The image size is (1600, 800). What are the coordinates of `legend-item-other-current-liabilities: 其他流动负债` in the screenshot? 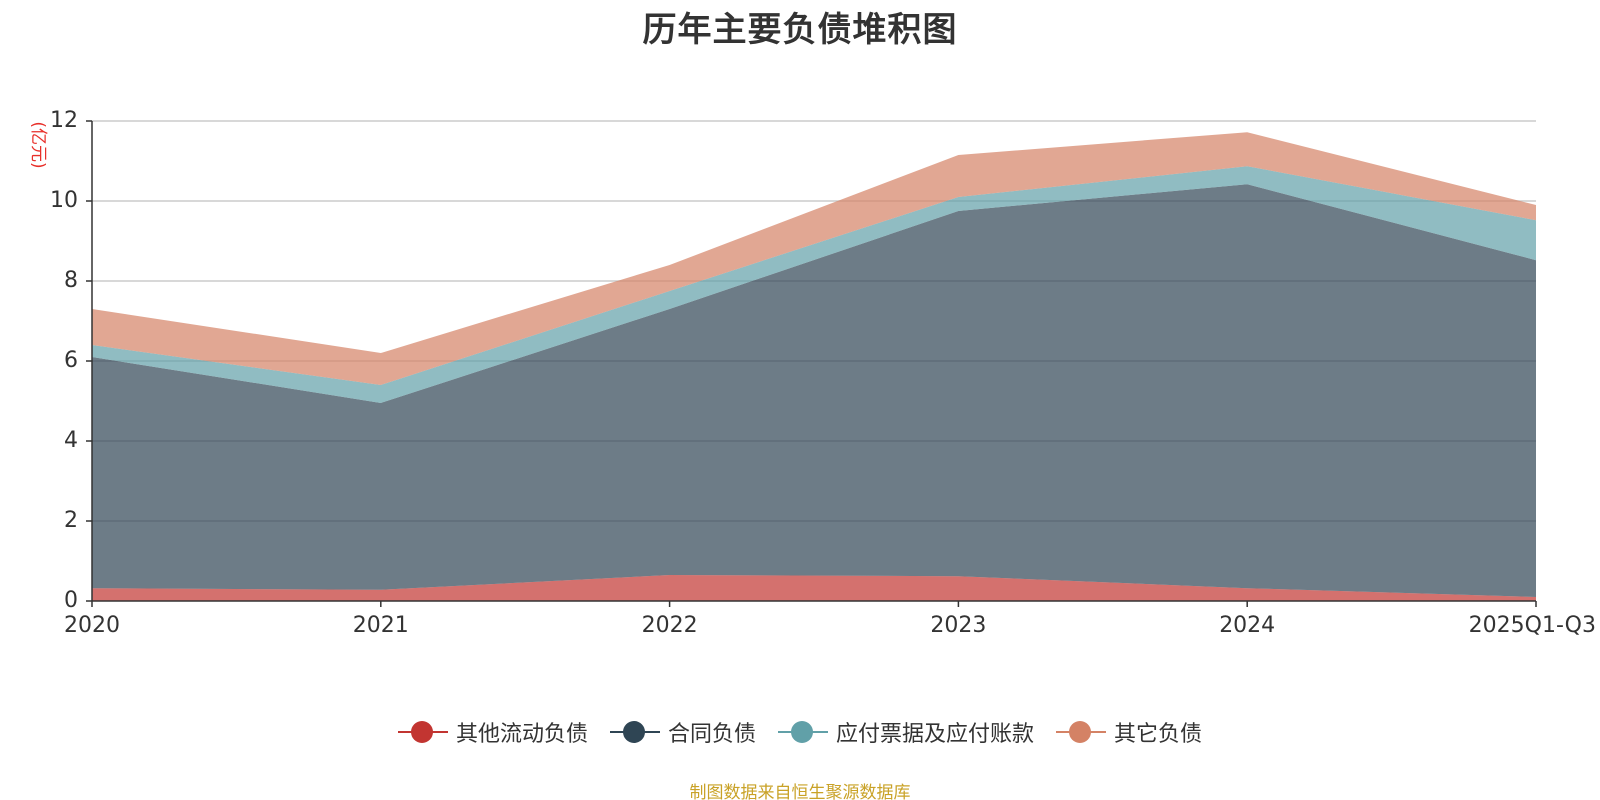 It's located at (492, 732).